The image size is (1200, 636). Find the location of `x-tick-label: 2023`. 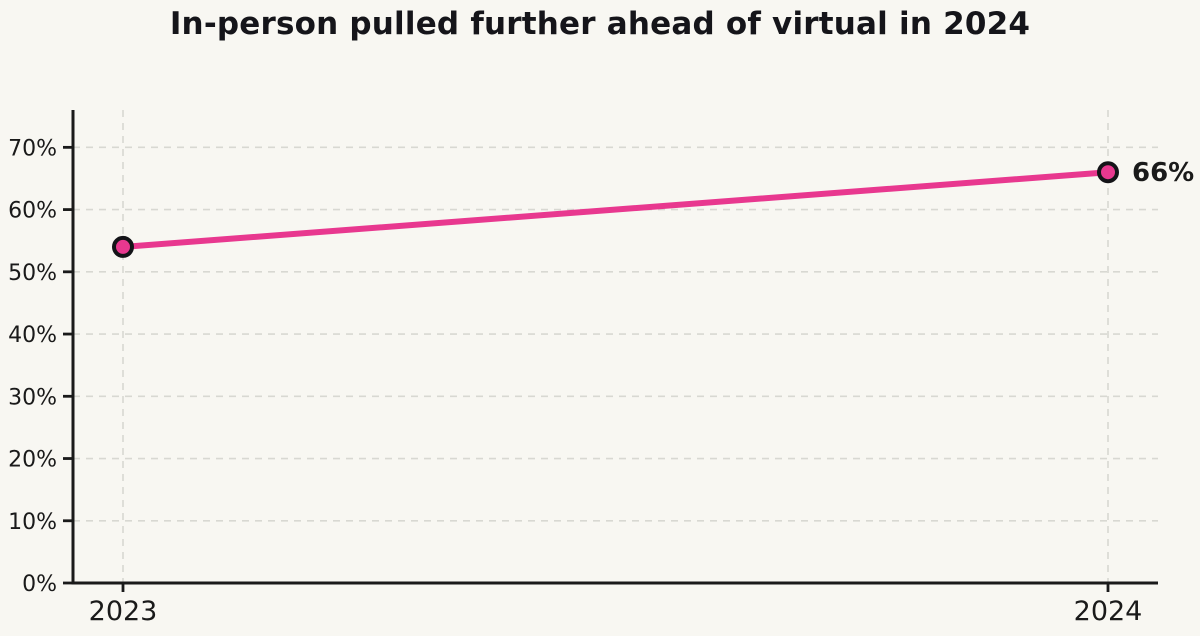

x-tick-label: 2023 is located at coordinates (123, 611).